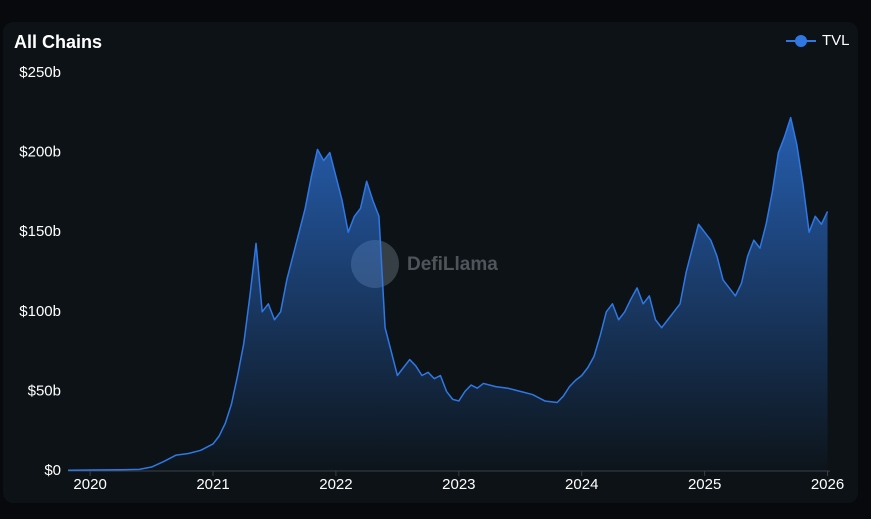 This screenshot has width=871, height=519. Describe the element at coordinates (58, 42) in the screenshot. I see `chart-title: All Chains` at that location.